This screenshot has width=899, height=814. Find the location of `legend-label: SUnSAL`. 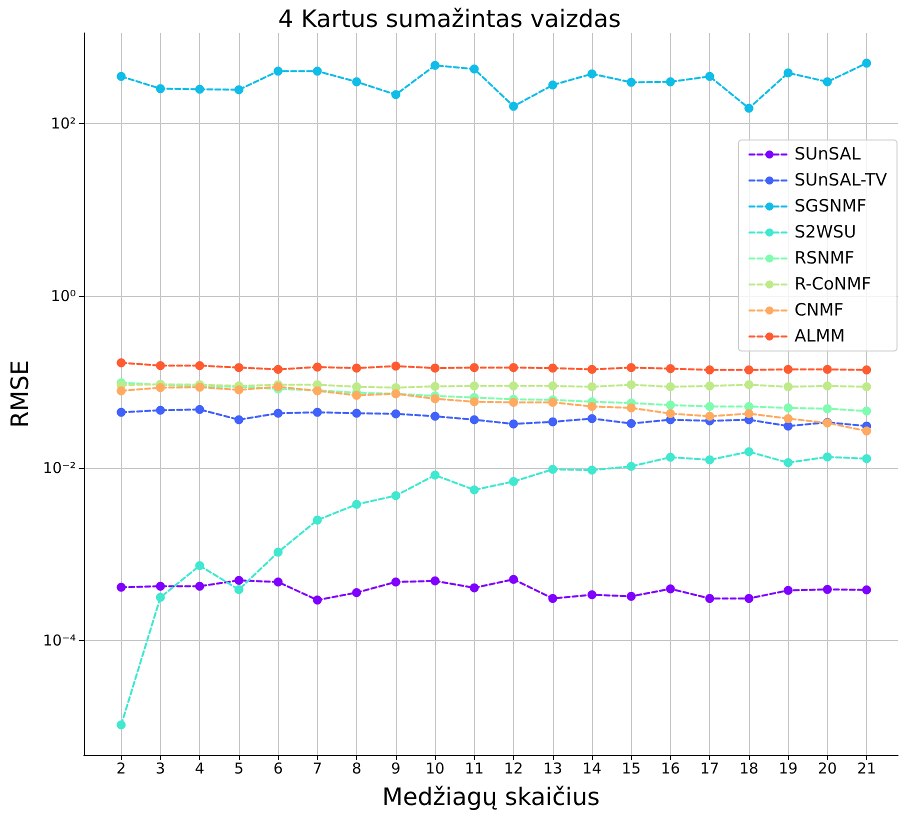

legend-label: SUnSAL is located at coordinates (828, 154).